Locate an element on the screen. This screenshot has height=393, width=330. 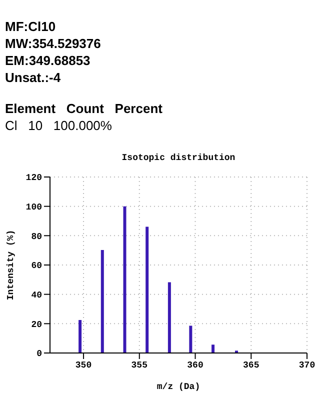
text: EM:349.68853 is located at coordinates (48, 60).